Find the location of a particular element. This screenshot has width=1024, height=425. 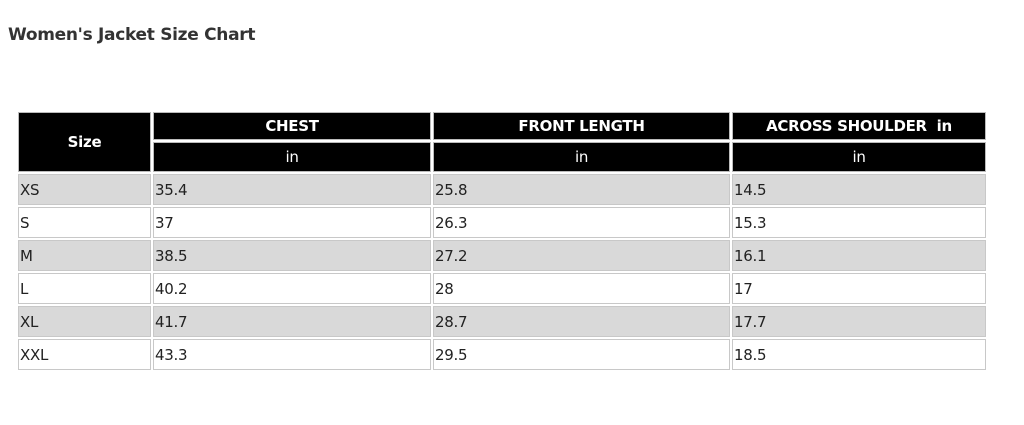

chest-unit: in is located at coordinates (292, 157).